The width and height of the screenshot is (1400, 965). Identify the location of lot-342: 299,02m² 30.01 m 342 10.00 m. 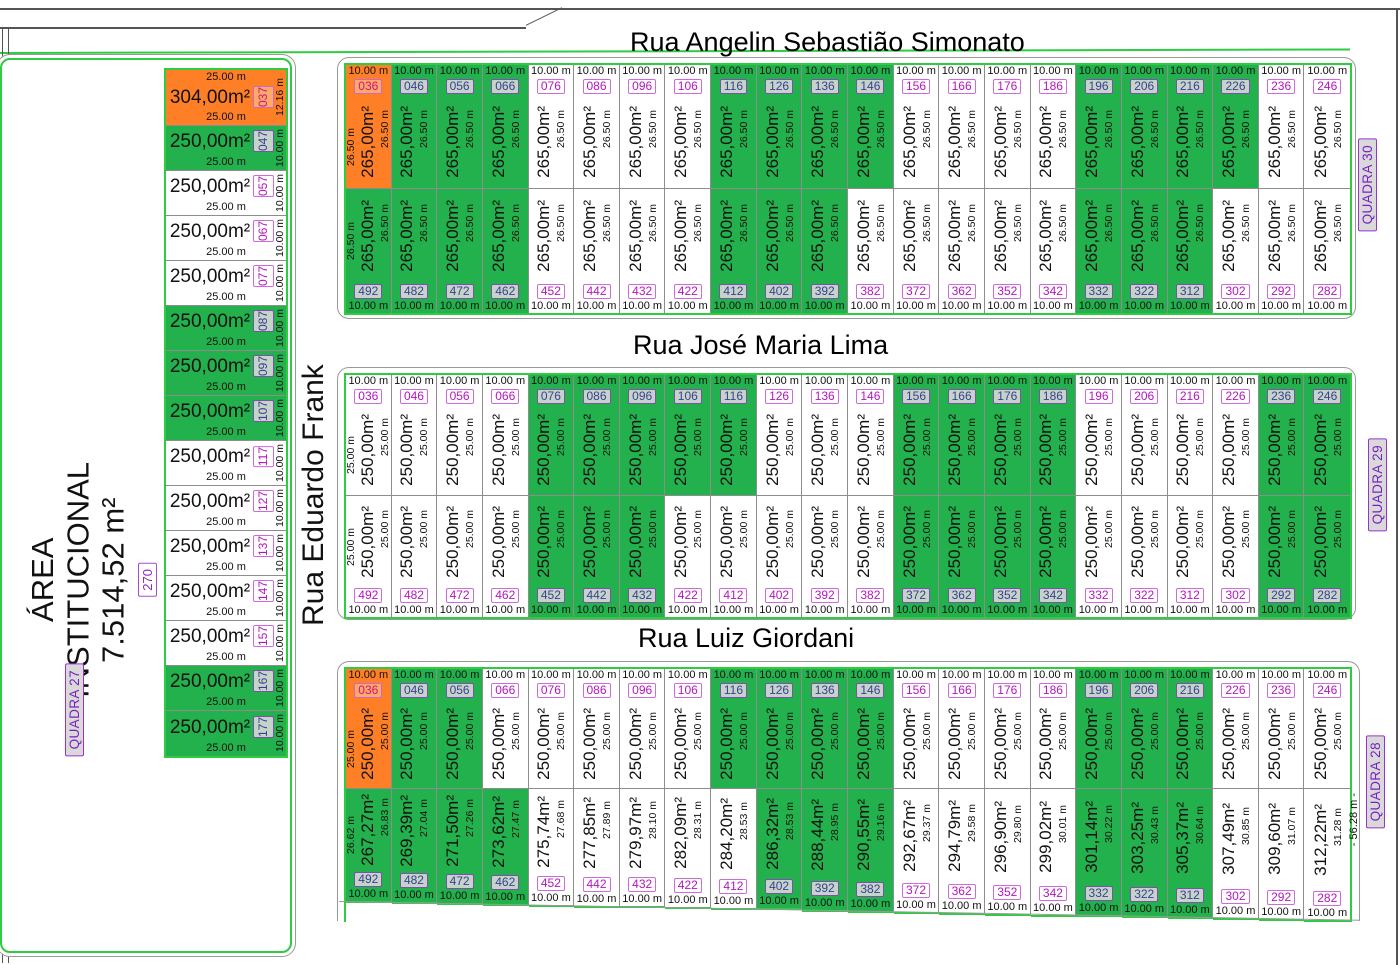
(1053, 853).